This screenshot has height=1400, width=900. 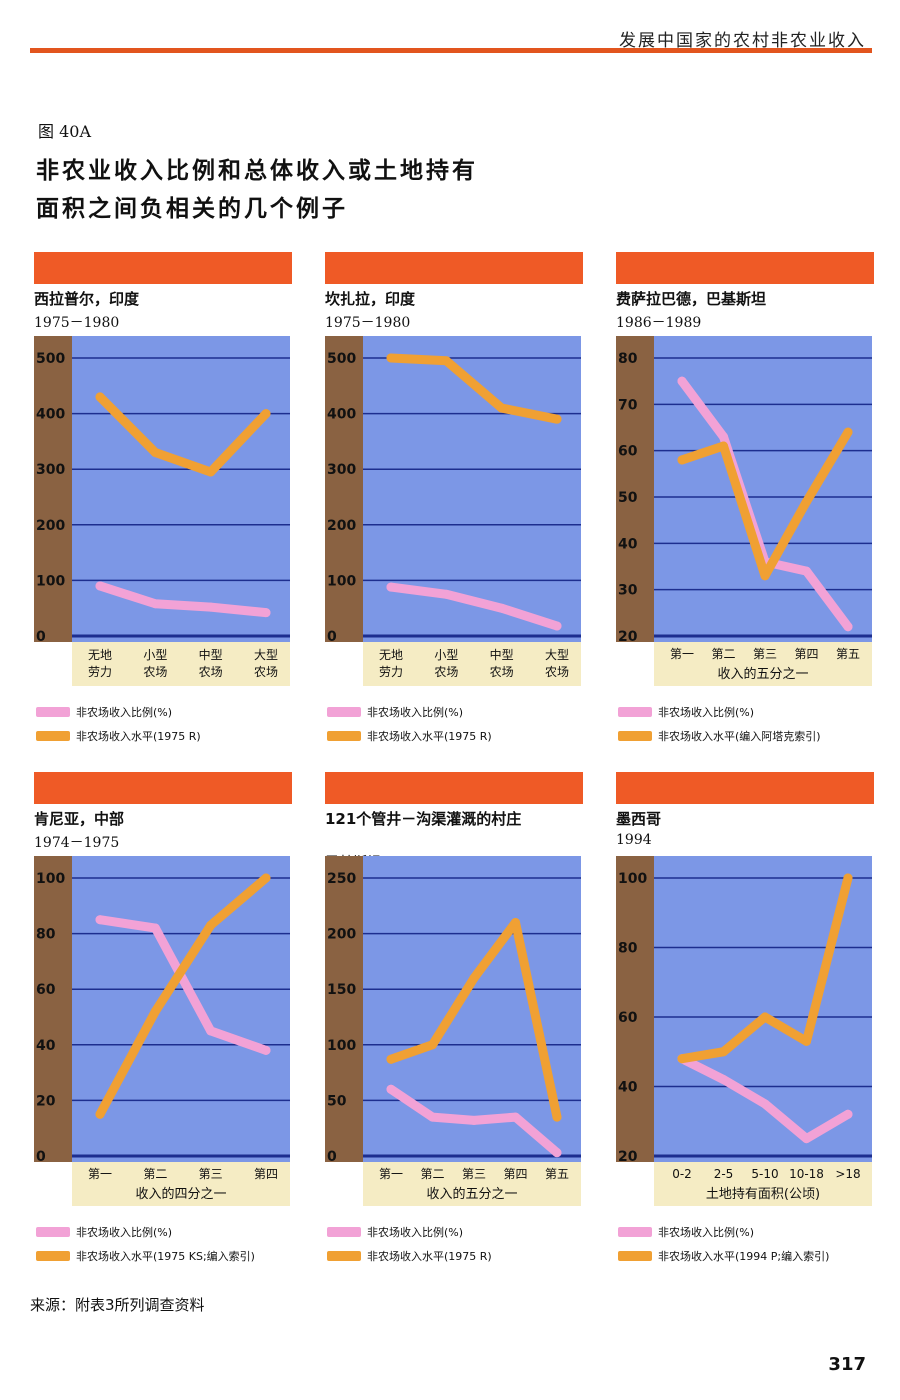 I want to click on x-tick-label: 5-10, so click(x=764, y=1174).